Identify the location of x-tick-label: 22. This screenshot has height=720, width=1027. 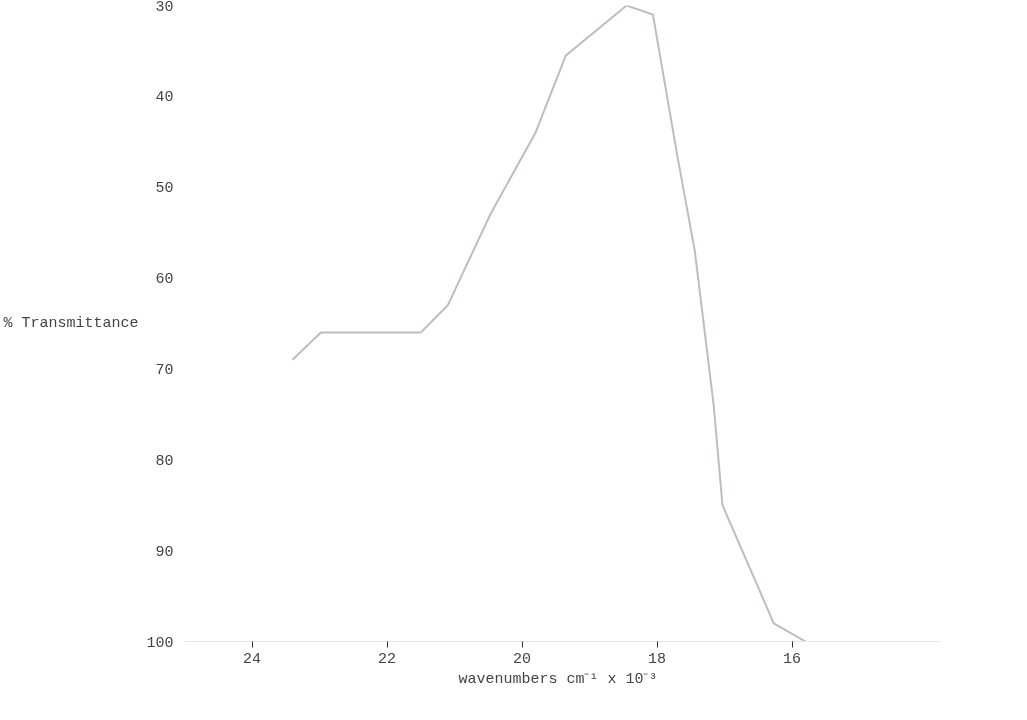
(387, 659).